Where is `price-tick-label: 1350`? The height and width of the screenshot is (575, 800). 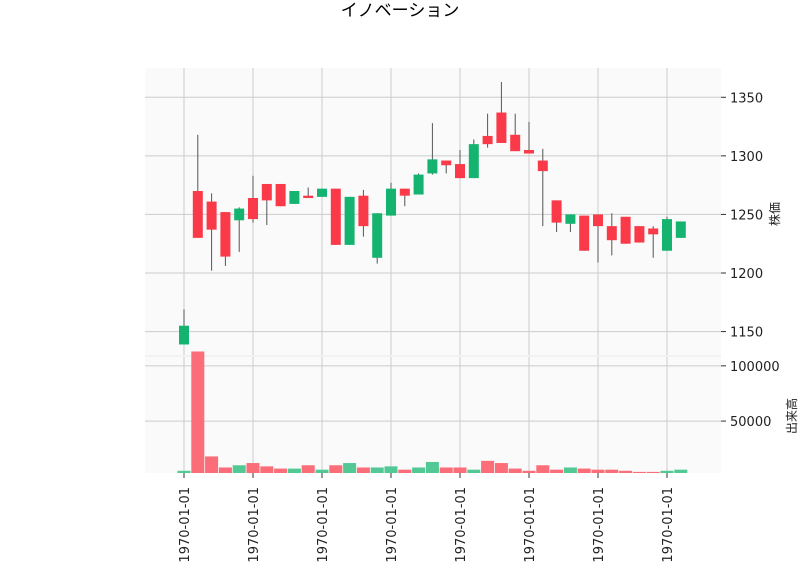 price-tick-label: 1350 is located at coordinates (746, 98).